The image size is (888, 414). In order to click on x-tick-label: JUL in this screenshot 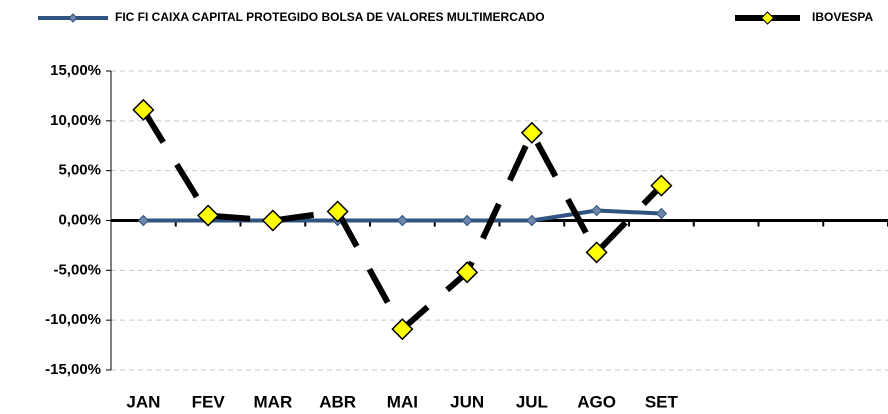, I will do `click(532, 401)`.